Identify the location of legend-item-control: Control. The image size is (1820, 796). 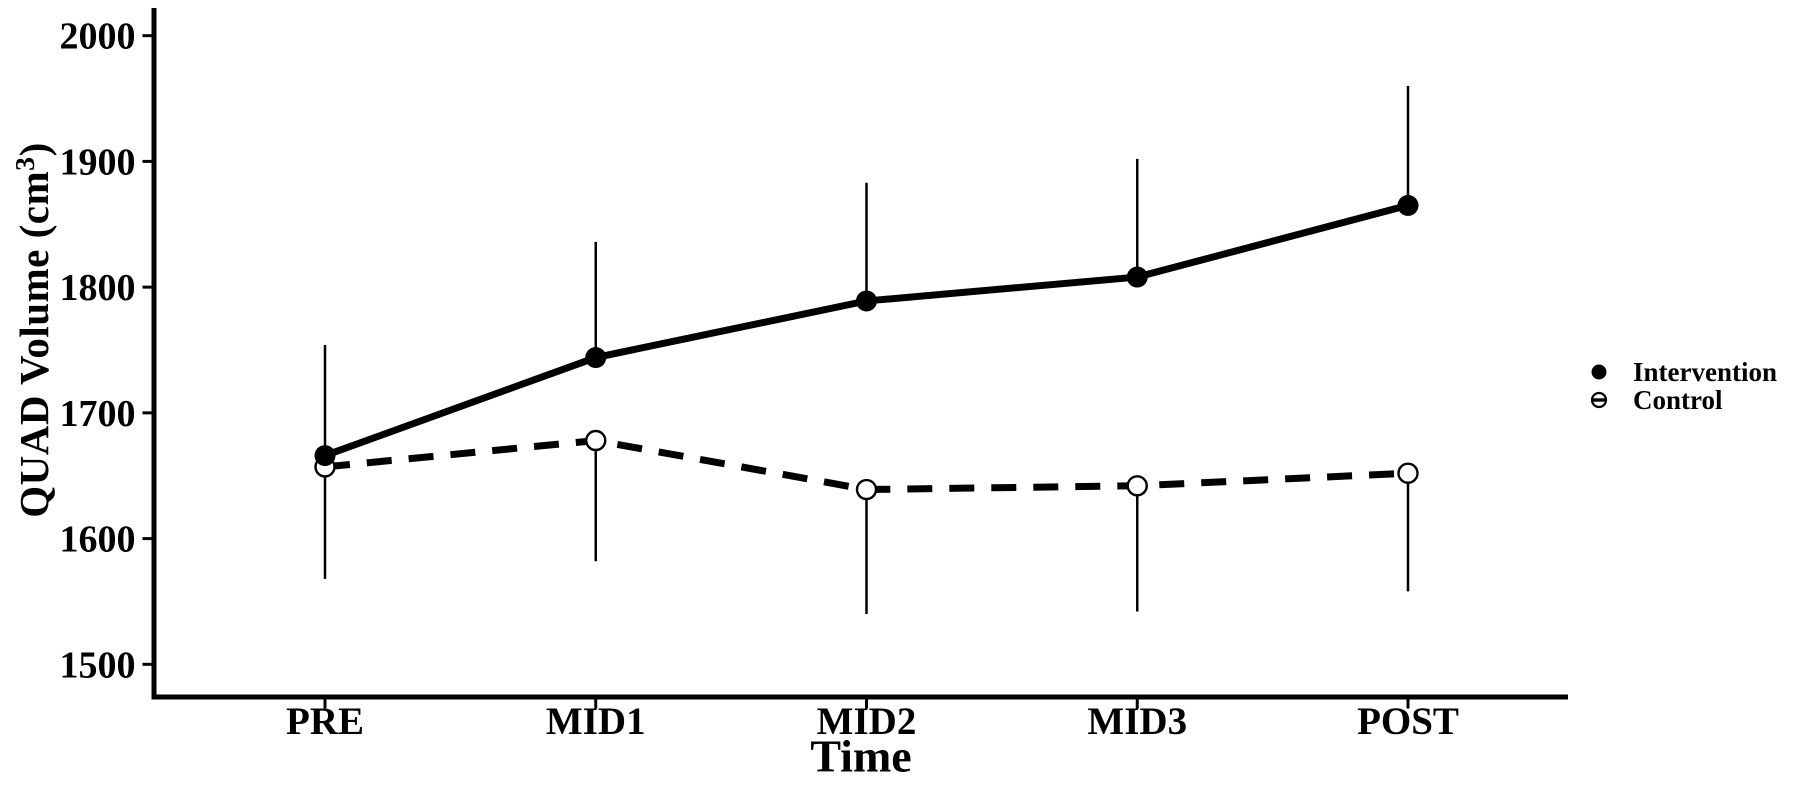
(1681, 400).